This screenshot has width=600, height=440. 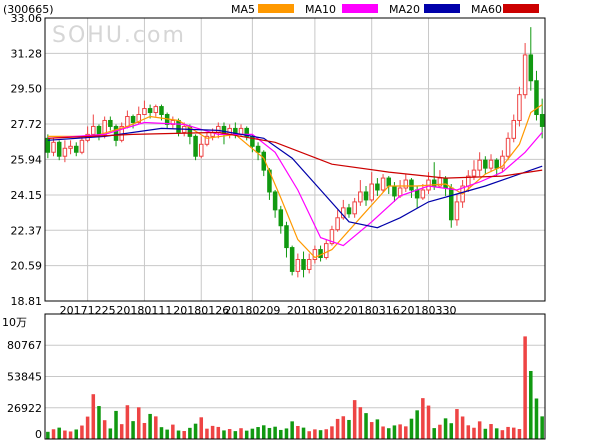 What do you see at coordinates (243, 9) in the screenshot?
I see `legend-label-ma5: MA5` at bounding box center [243, 9].